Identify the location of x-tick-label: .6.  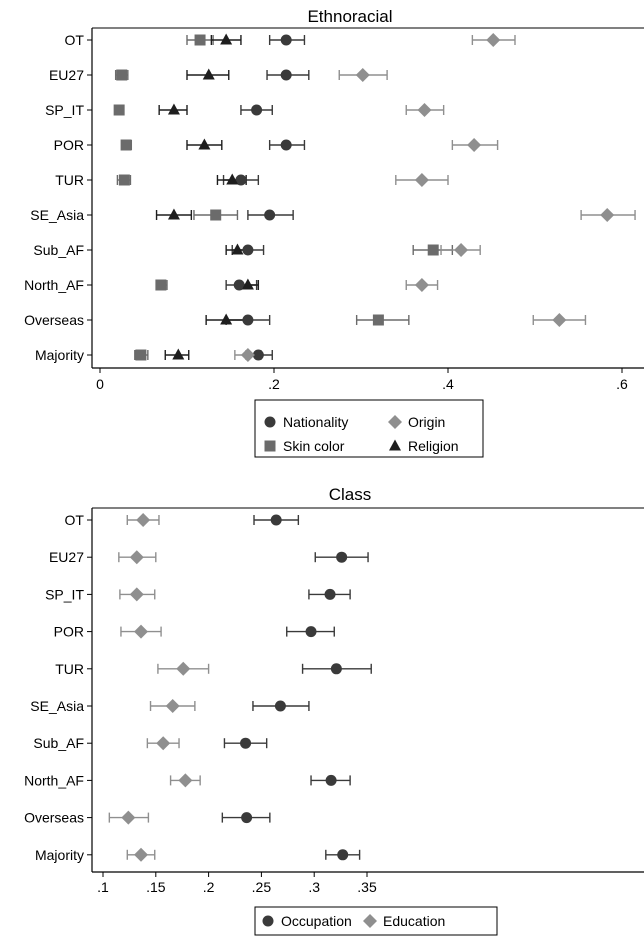
(622, 384).